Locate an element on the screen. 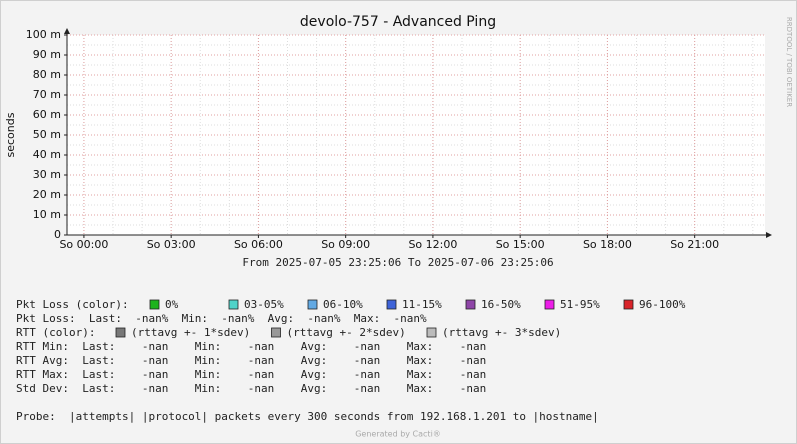 The height and width of the screenshot is (444, 797). x-tick-label: So 00:00 is located at coordinates (83, 244).